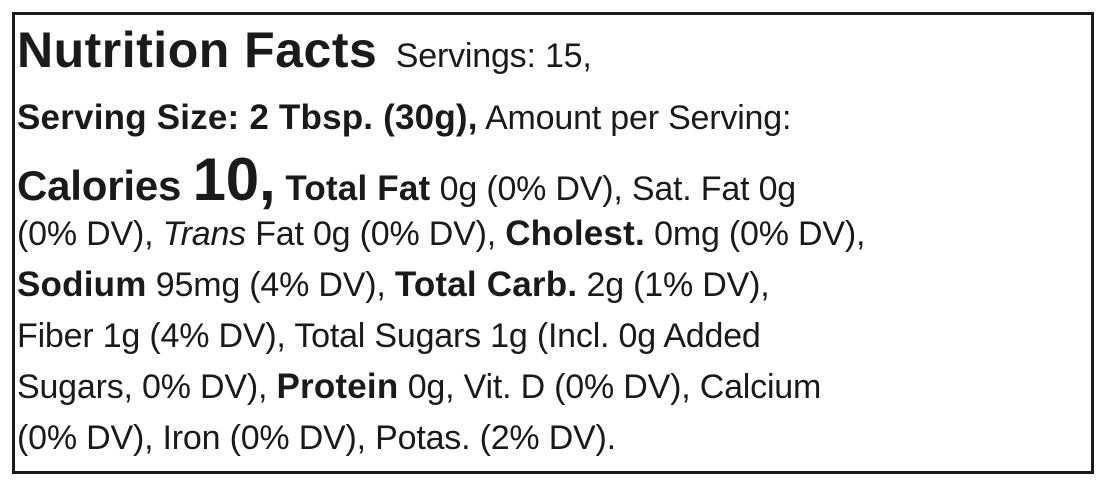 The height and width of the screenshot is (487, 1107). Describe the element at coordinates (673, 285) in the screenshot. I see `carb-values: 2g (1% DV),` at that location.